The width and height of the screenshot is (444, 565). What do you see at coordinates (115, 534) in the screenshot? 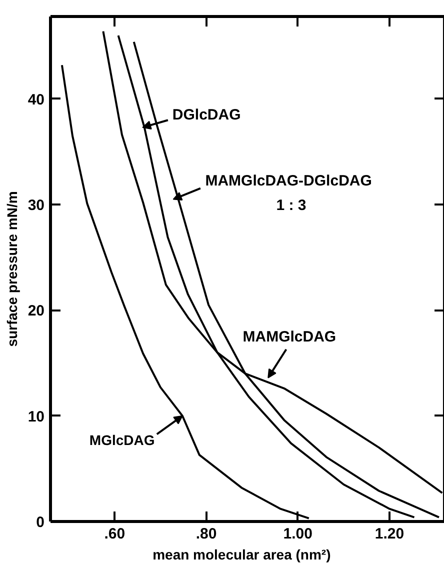
I see `x-tick-label: .60` at bounding box center [115, 534].